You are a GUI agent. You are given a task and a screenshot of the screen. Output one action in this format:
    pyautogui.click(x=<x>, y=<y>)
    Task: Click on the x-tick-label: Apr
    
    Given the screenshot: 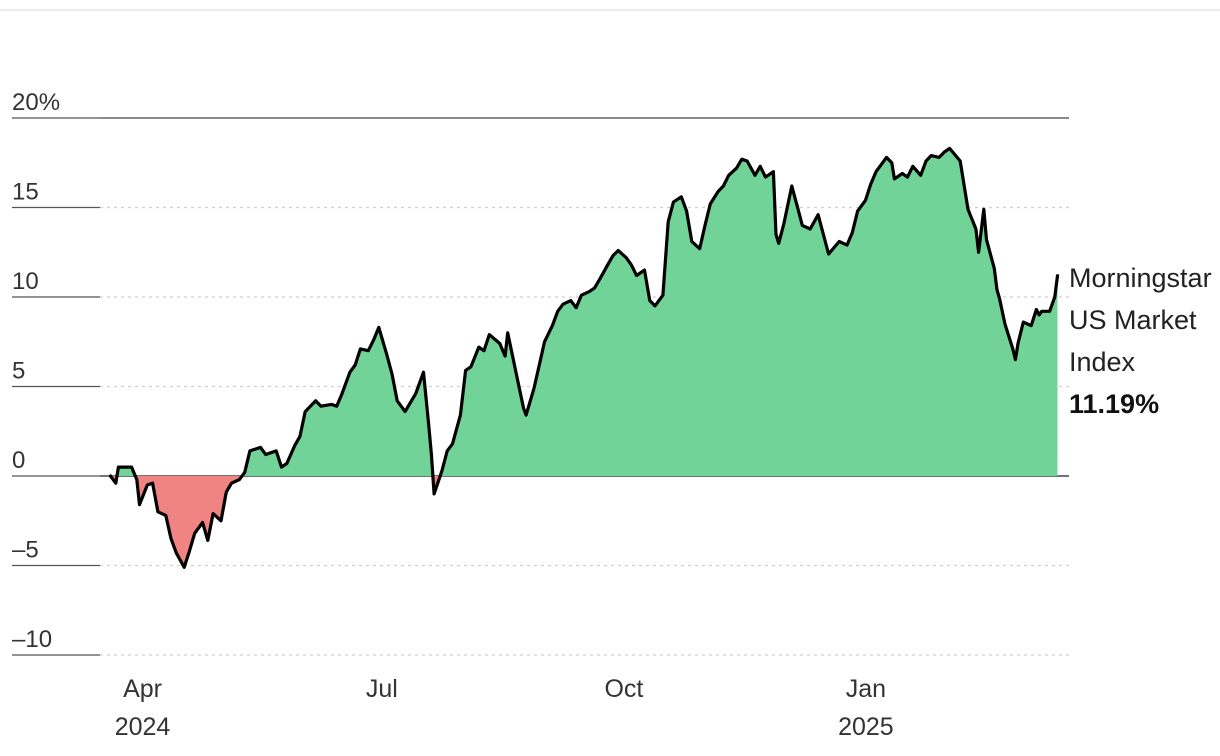 What is the action you would take?
    pyautogui.click(x=142, y=689)
    